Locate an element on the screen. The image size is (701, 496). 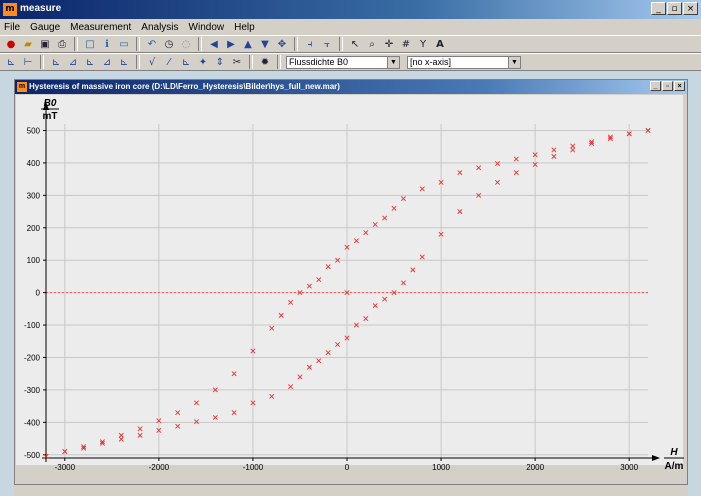
y-tick-label: -300 is located at coordinates (32, 390).